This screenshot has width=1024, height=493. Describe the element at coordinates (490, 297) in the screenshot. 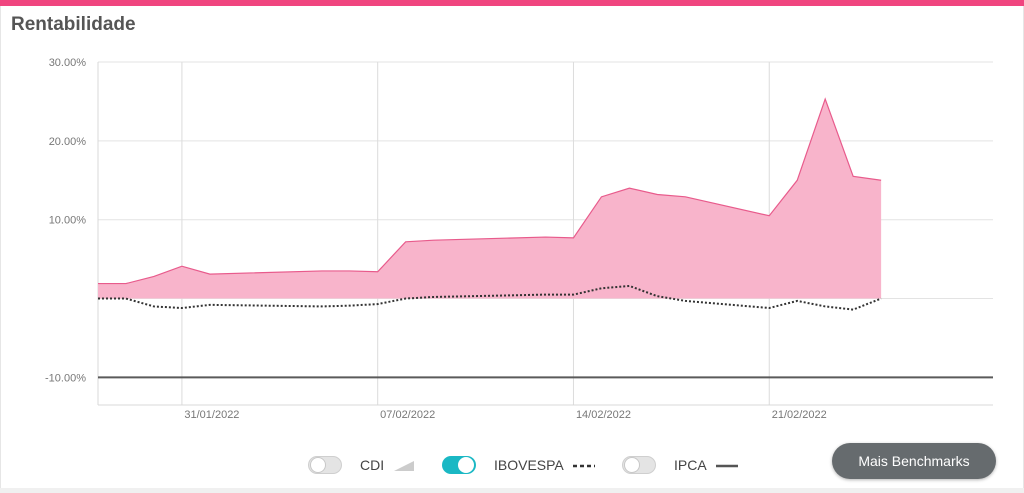

I see `ibovespa-series-line` at that location.